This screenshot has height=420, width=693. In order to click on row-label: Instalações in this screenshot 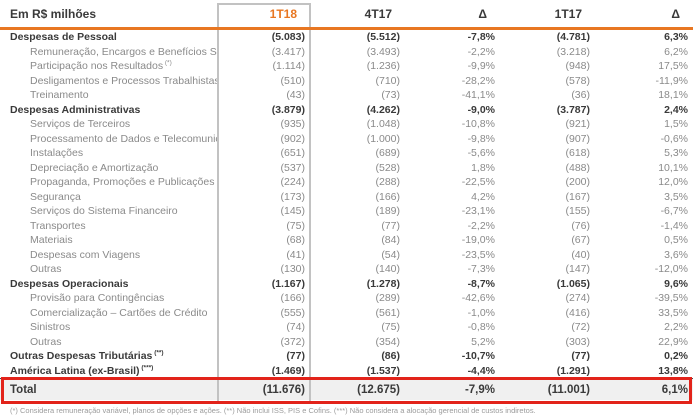, I will do `click(57, 153)`.